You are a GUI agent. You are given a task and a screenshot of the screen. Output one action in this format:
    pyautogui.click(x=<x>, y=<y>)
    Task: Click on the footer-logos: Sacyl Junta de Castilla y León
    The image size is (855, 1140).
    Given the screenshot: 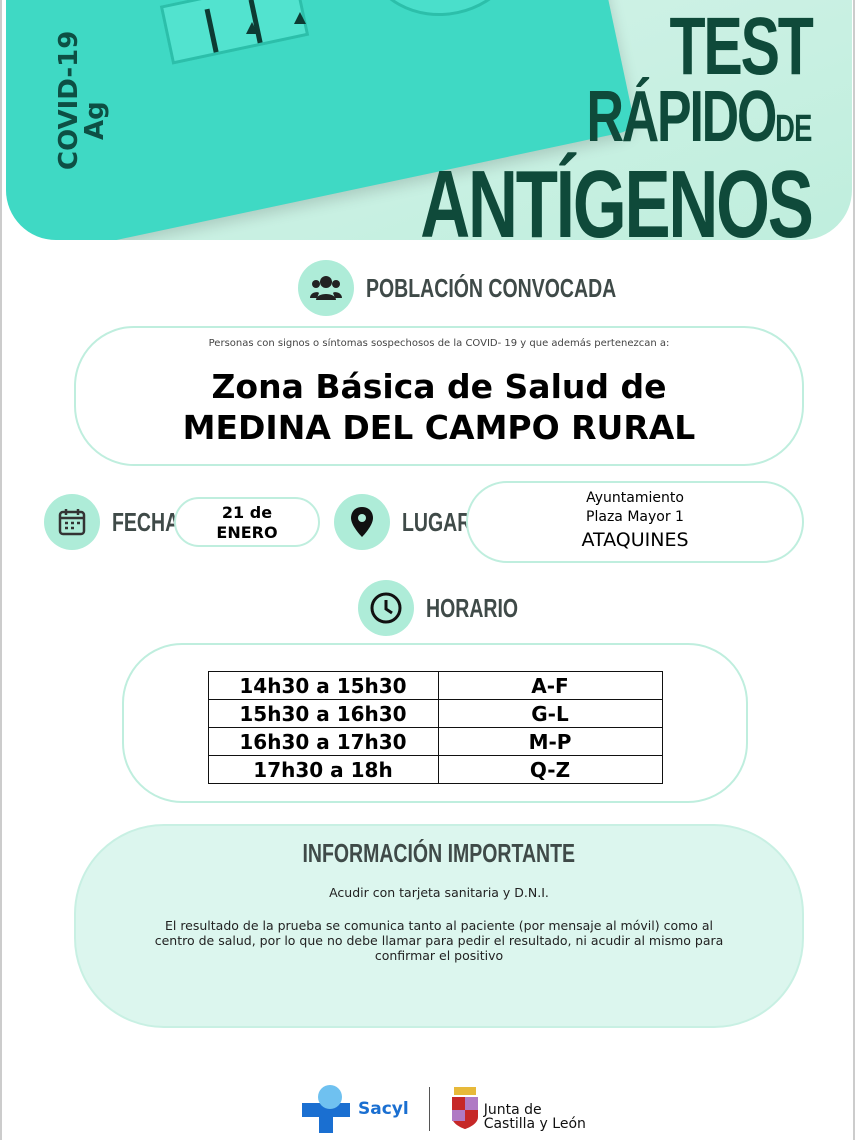 What is the action you would take?
    pyautogui.click(x=444, y=1109)
    